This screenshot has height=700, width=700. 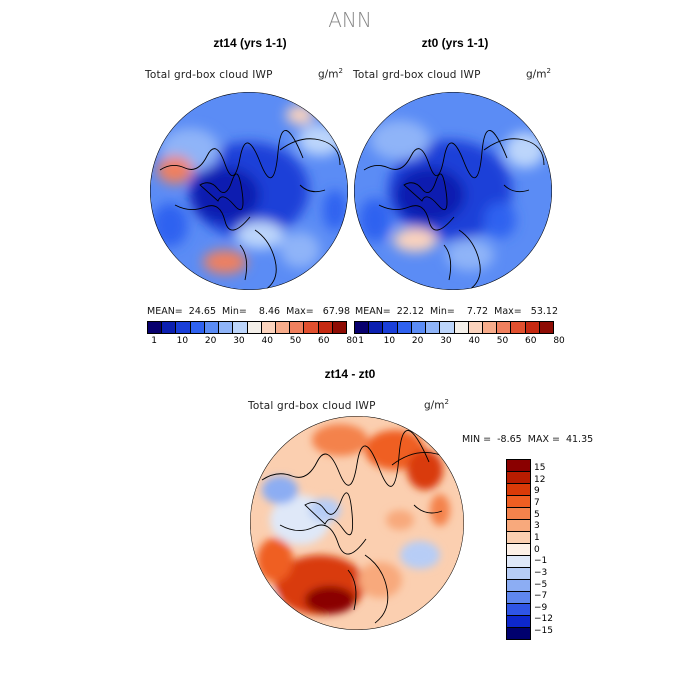 I want to click on diff-colorbar-label: 3, so click(x=537, y=526).